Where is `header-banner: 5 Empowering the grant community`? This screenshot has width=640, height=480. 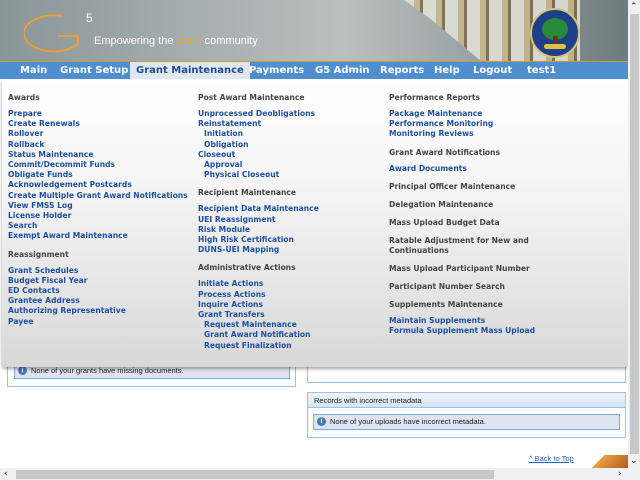 header-banner: 5 Empowering the grant community is located at coordinates (314, 30).